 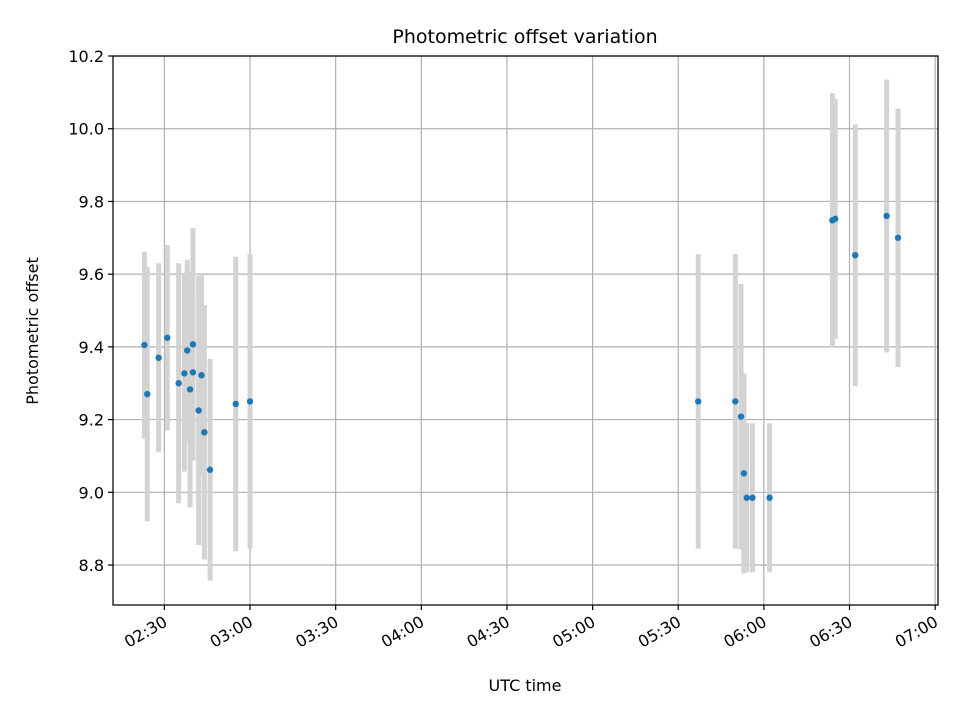 I want to click on y-tick-label: 9.6, so click(x=91, y=274).